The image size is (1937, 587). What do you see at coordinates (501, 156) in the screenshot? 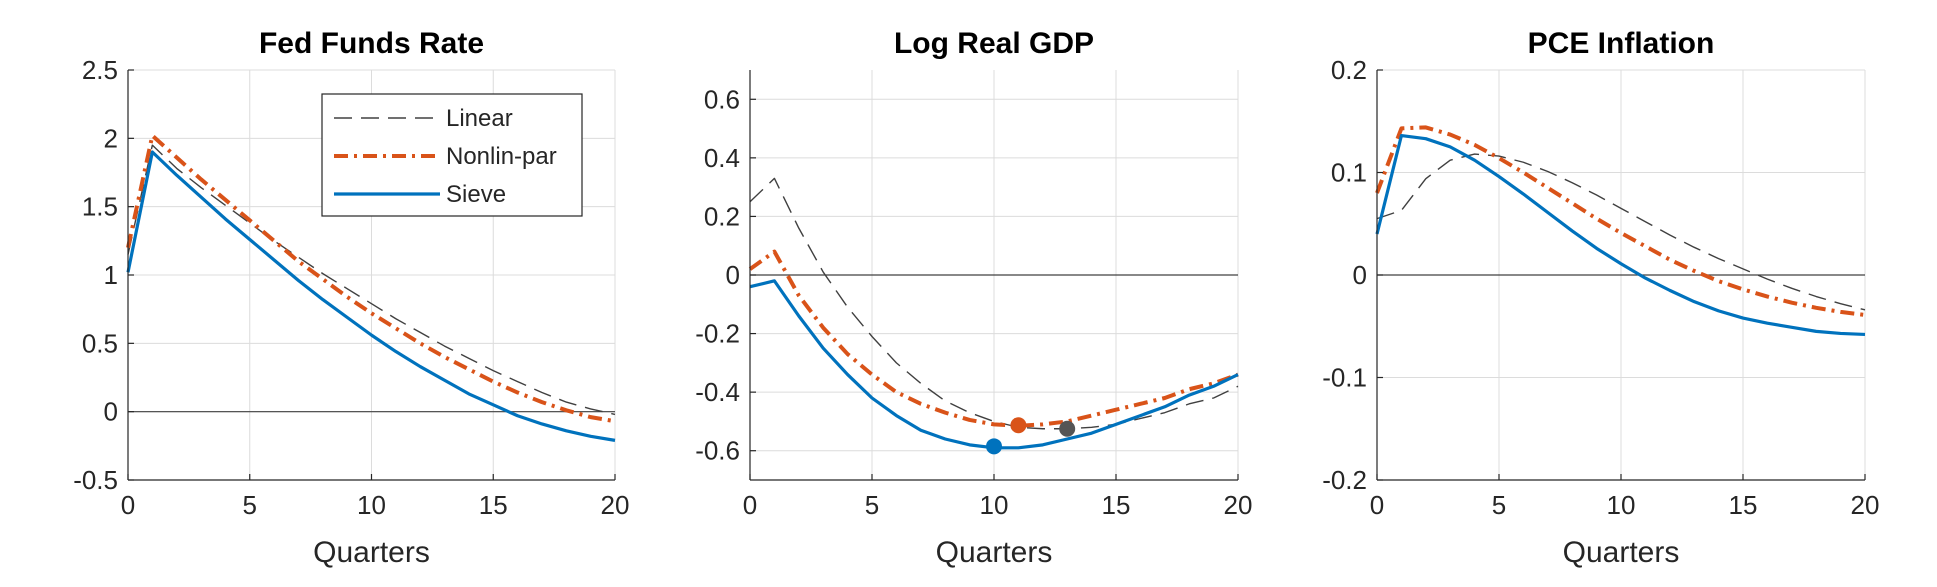
I see `legend-label: Nonlin-par` at bounding box center [501, 156].